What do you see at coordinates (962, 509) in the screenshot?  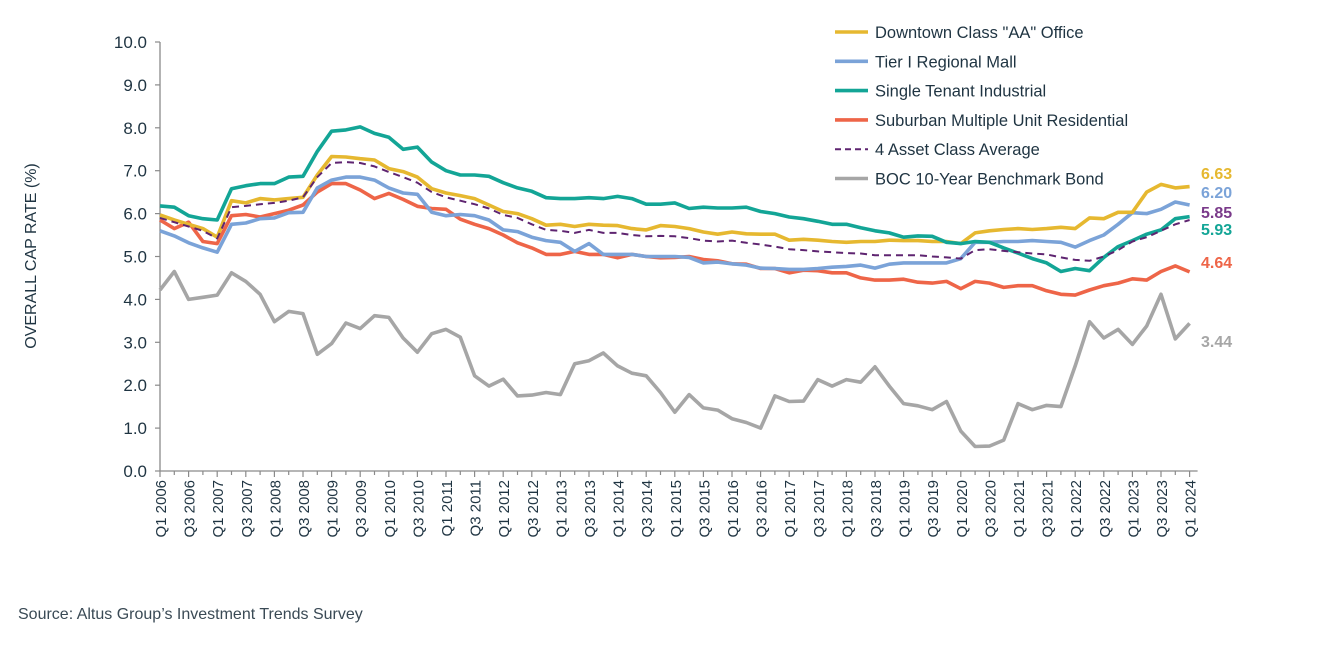 I see `x-tick-label: Q1 2020` at bounding box center [962, 509].